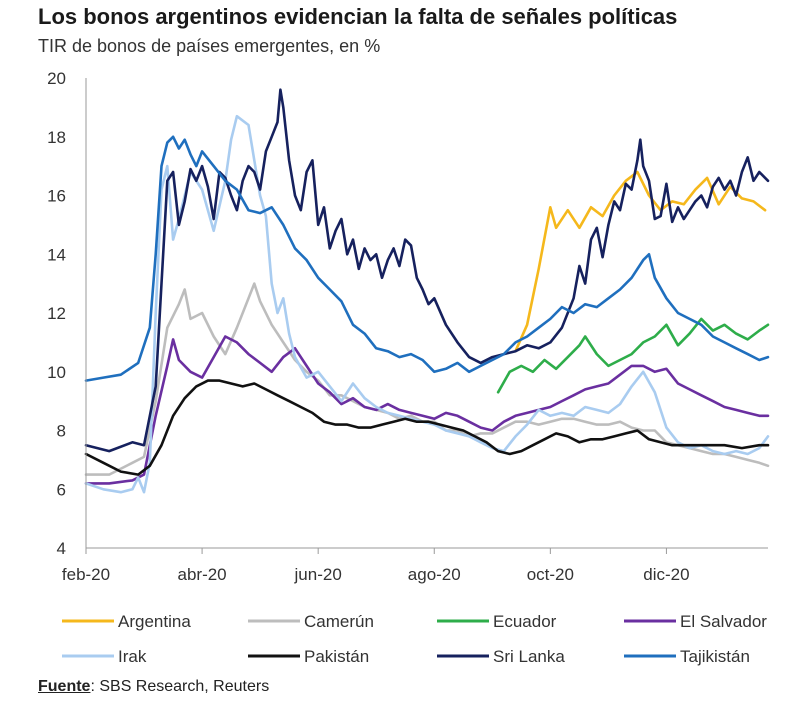 The width and height of the screenshot is (800, 721). Describe the element at coordinates (525, 621) in the screenshot. I see `legend-label: Ecuador` at that location.